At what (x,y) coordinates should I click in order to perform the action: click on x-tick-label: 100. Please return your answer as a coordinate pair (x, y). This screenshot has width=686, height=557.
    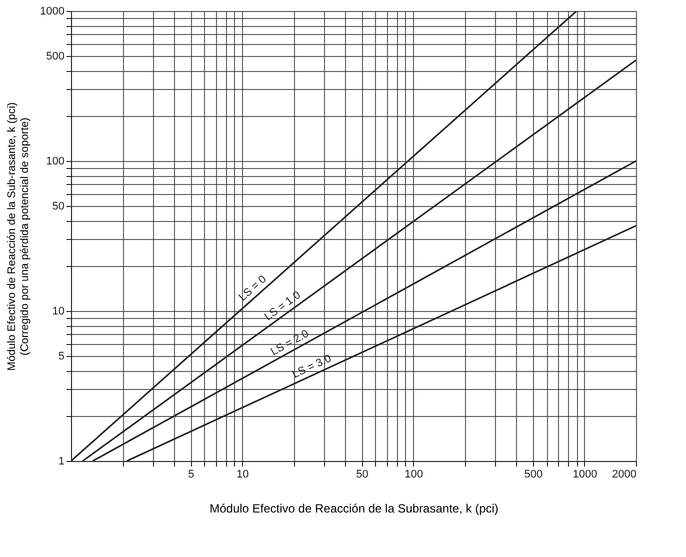
    Looking at the image, I should click on (413, 474).